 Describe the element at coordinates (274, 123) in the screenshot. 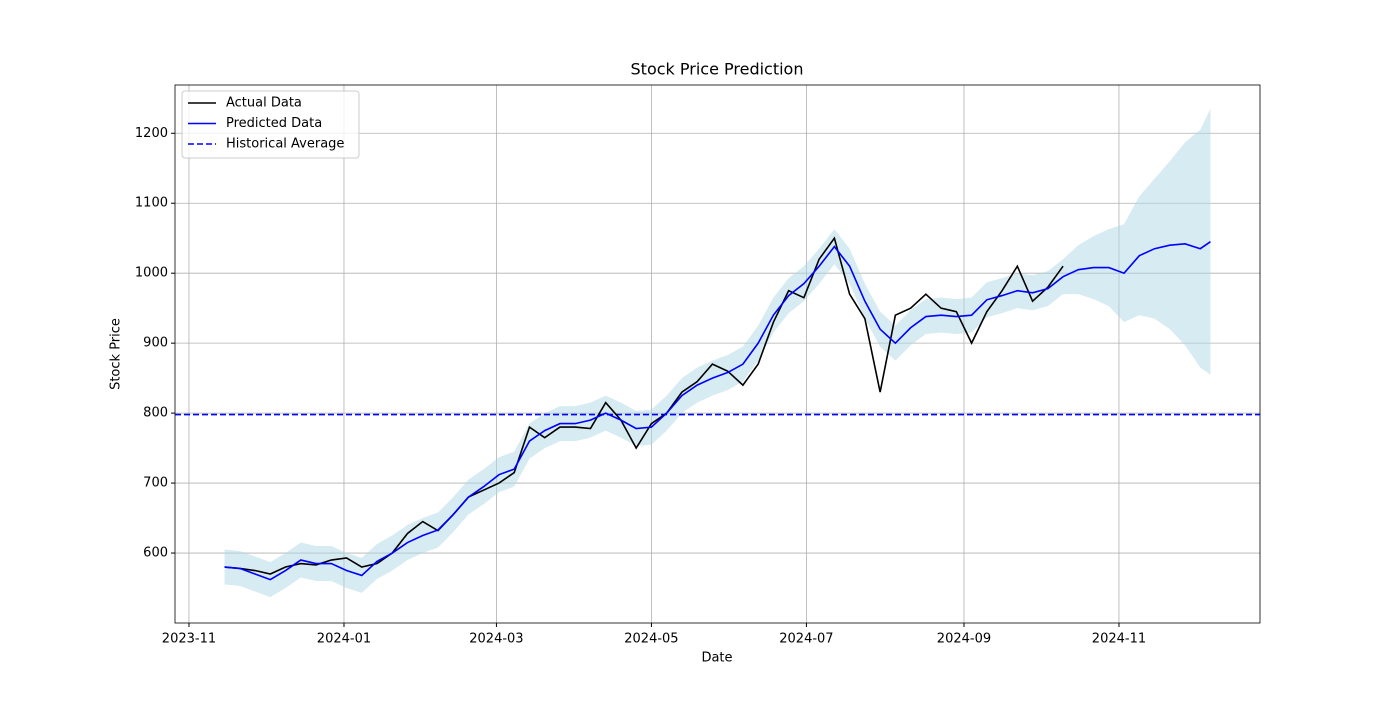

I see `legend-label: Predicted Data` at that location.